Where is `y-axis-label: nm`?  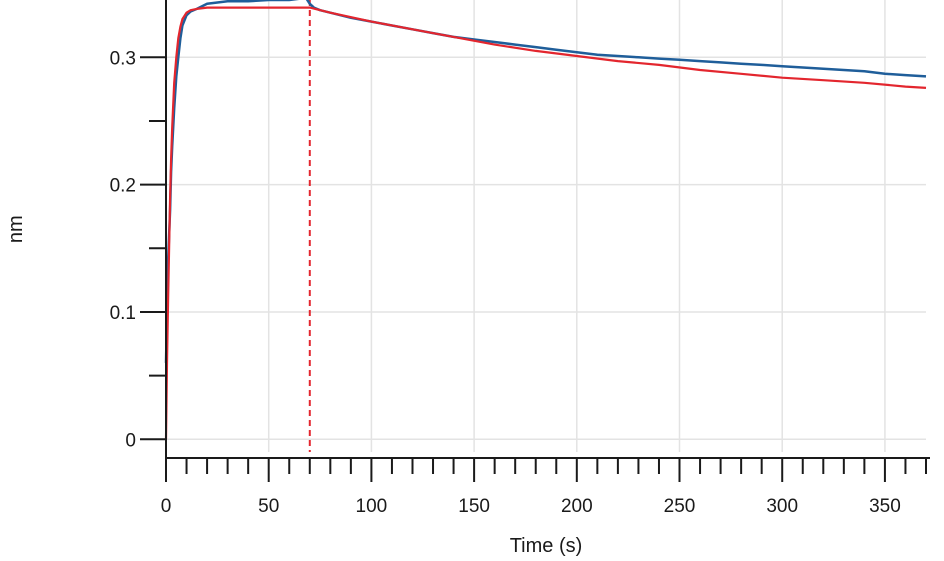
y-axis-label: nm is located at coordinates (16, 229).